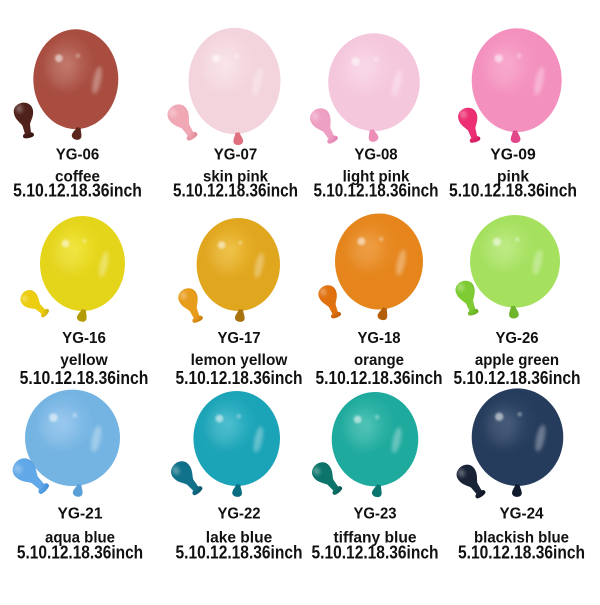 The image size is (600, 605). I want to click on svg-text: YG-22, so click(239, 513).